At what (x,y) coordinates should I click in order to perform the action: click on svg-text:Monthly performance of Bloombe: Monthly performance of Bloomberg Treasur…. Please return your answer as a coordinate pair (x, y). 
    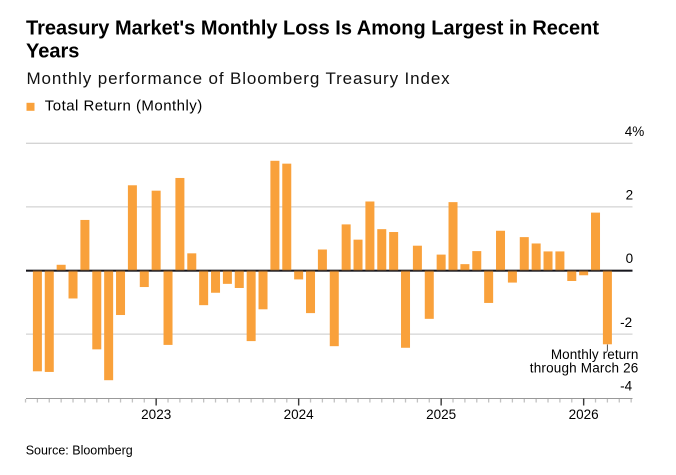
    Looking at the image, I should click on (239, 78).